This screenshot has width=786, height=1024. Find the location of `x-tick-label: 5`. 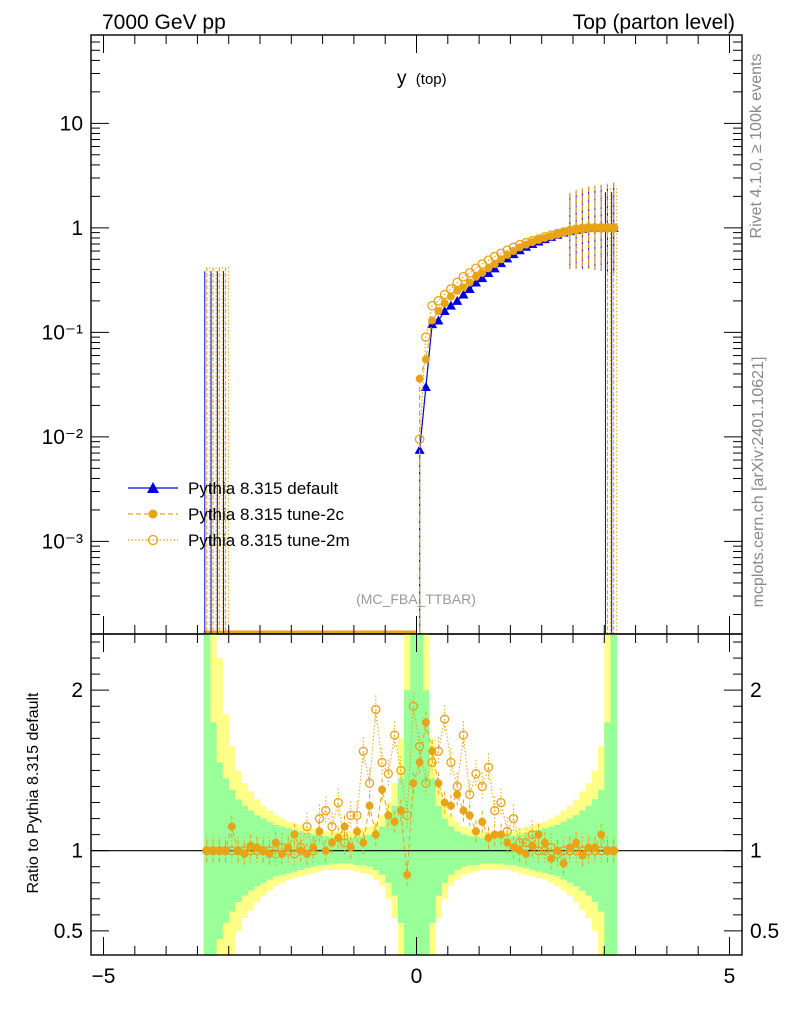

x-tick-label: 5 is located at coordinates (730, 976).